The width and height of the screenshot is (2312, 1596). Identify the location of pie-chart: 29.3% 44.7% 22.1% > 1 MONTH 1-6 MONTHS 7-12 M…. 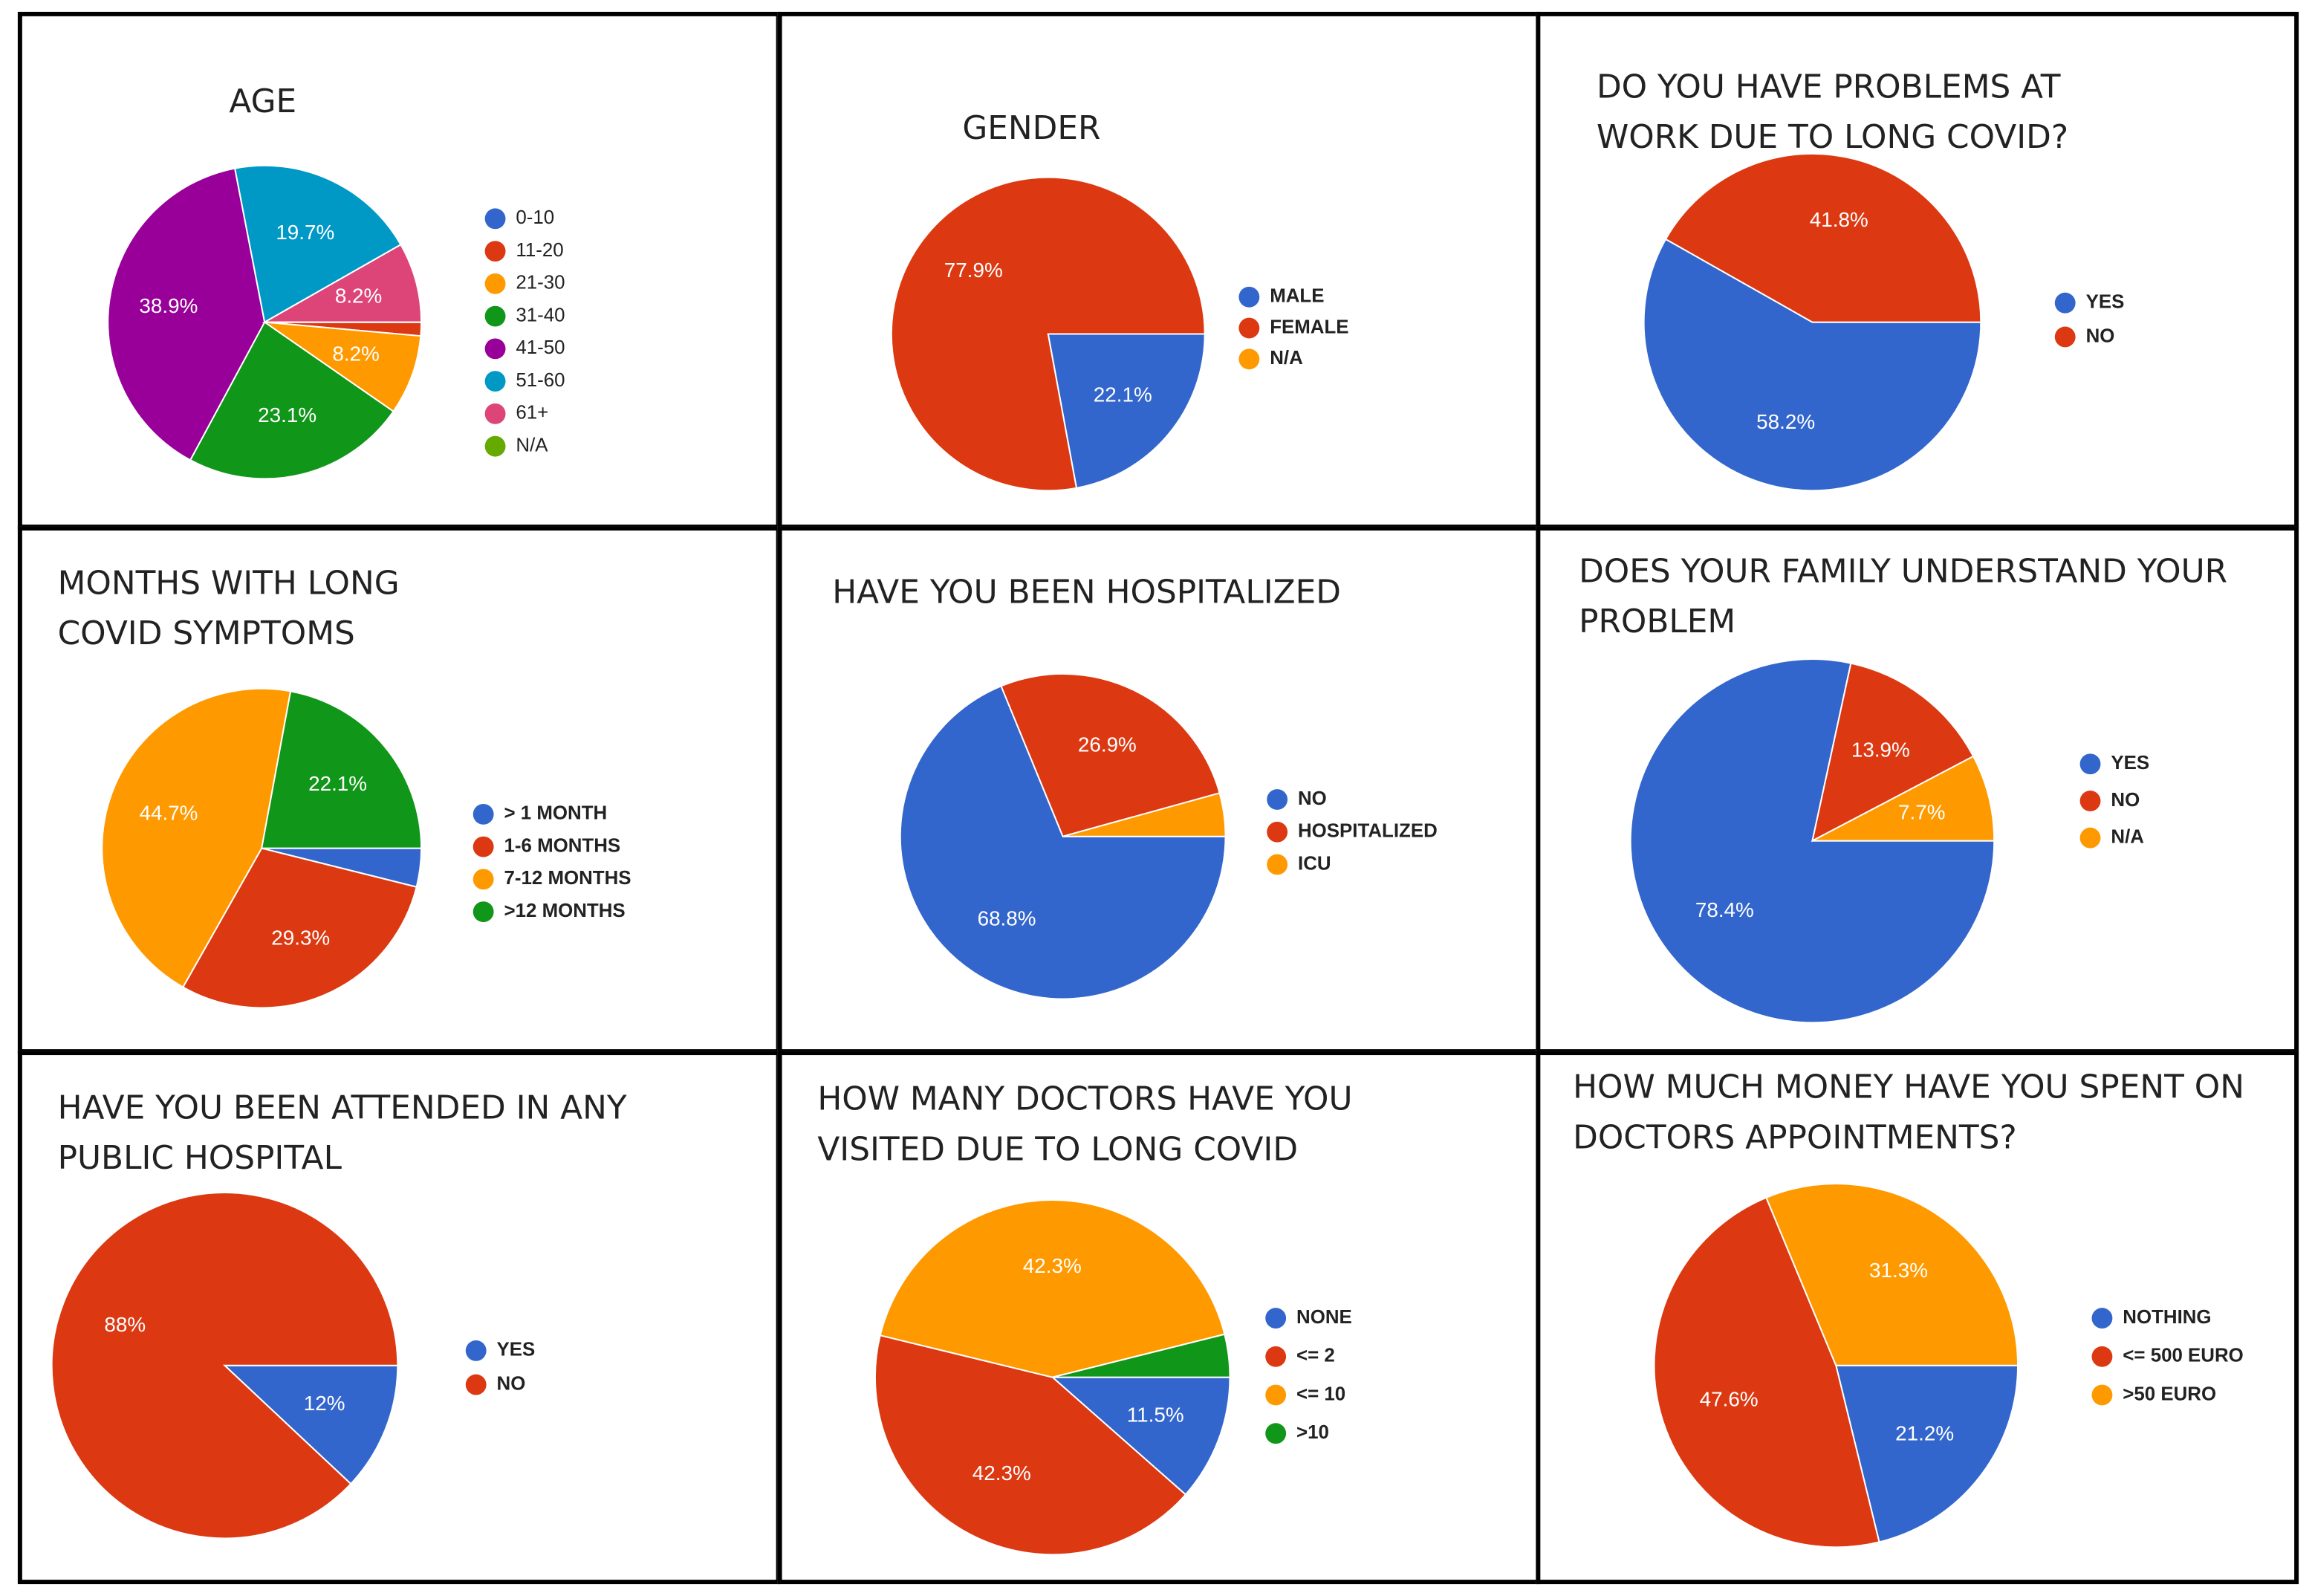
(366, 848).